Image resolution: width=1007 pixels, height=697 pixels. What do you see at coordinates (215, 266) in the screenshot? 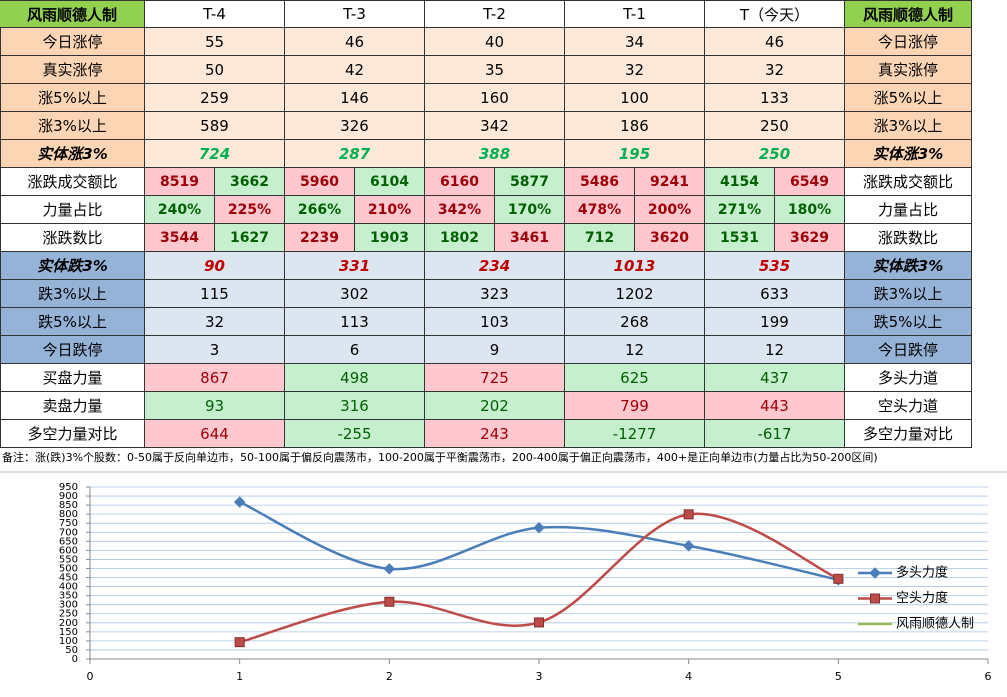
I see `data-cell: 90` at bounding box center [215, 266].